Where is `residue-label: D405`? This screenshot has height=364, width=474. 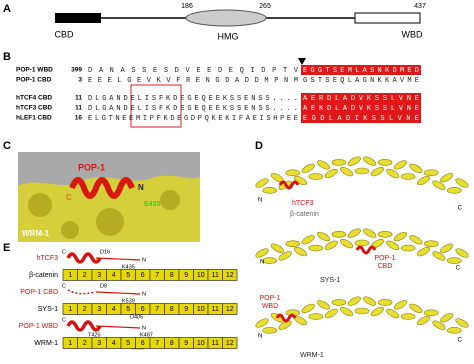
residue-label: D405 is located at coordinates (136, 317).